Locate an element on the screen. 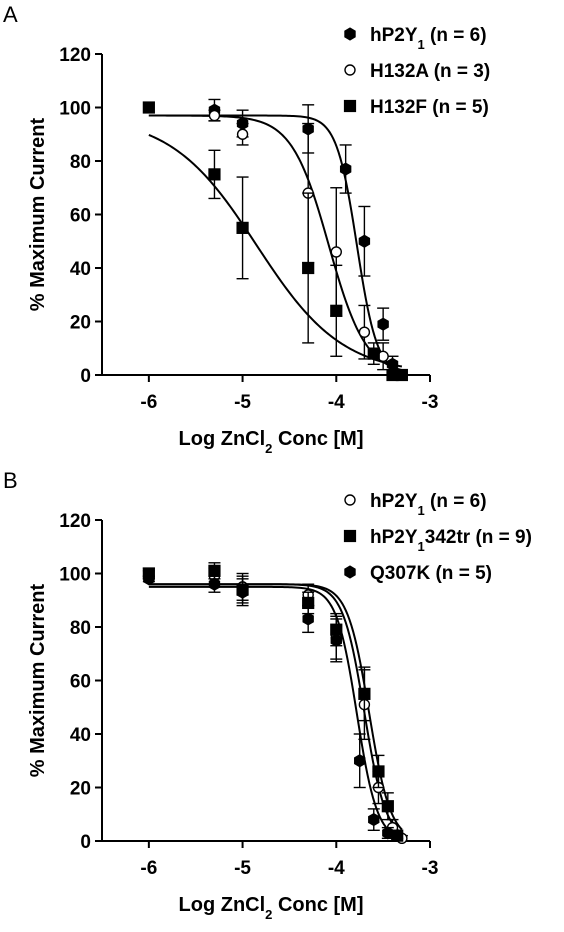 The height and width of the screenshot is (932, 564). legend-label-3: H132F (n = 5) is located at coordinates (429, 107).